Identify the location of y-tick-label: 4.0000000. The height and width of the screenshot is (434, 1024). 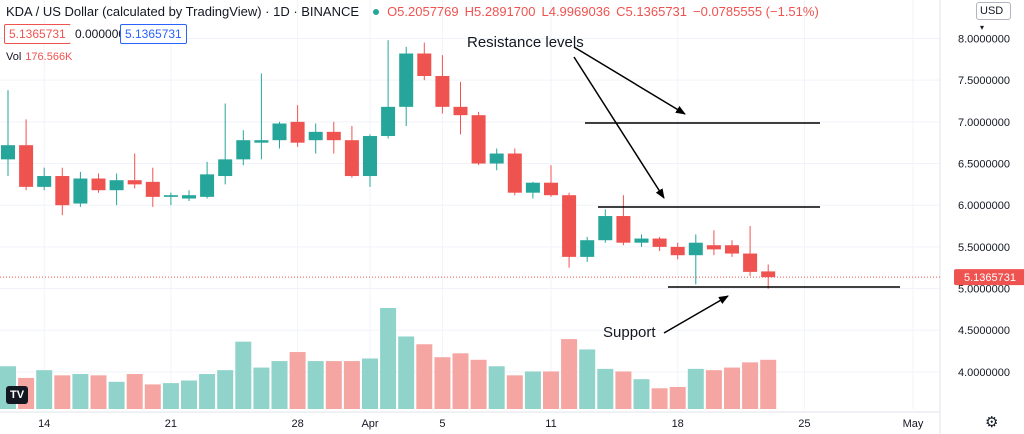
(984, 373).